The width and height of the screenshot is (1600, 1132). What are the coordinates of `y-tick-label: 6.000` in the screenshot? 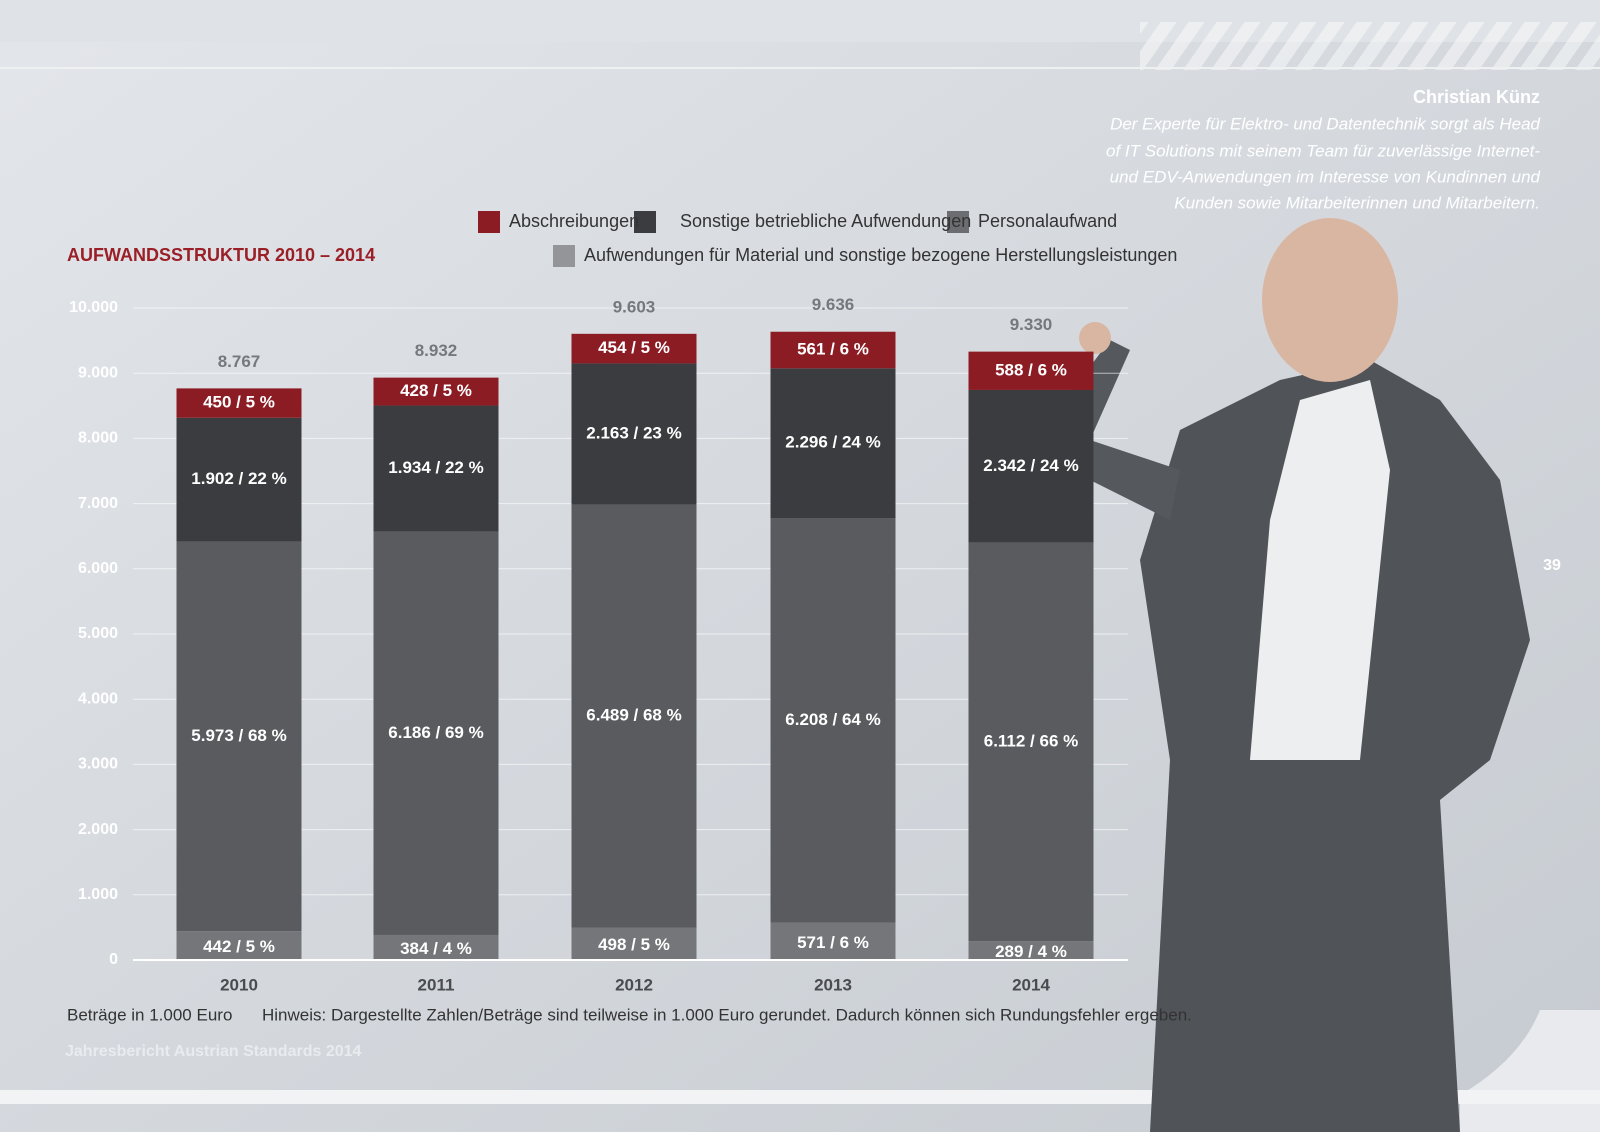 It's located at (98, 568).